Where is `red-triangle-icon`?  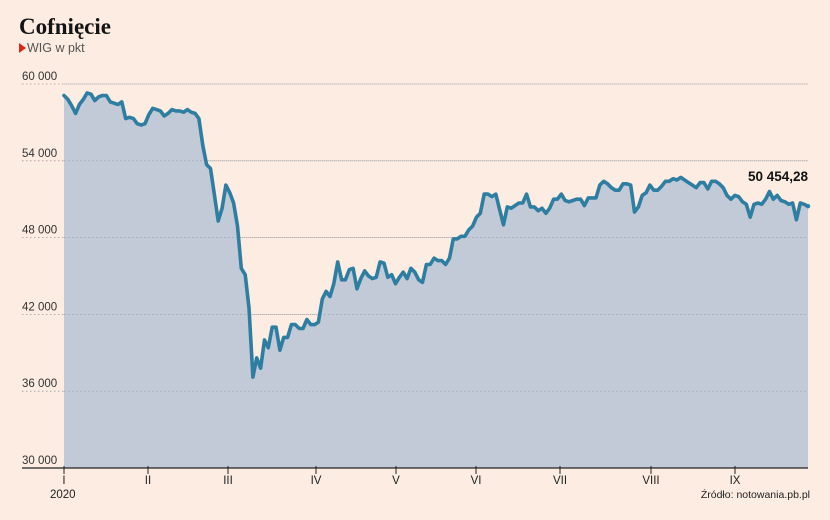
red-triangle-icon is located at coordinates (22, 48).